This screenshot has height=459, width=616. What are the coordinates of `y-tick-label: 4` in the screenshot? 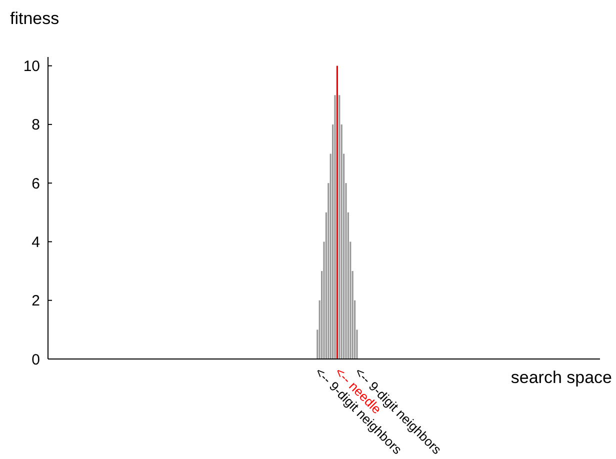 It's located at (36, 242).